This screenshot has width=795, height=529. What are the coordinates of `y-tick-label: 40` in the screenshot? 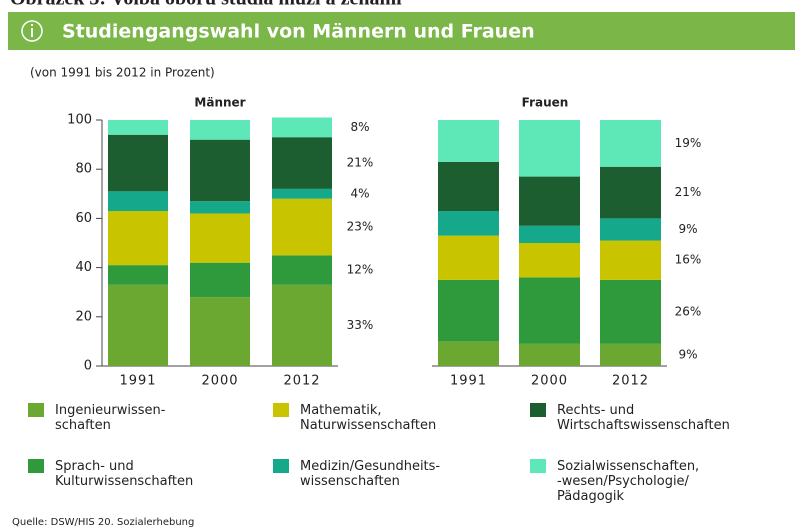 It's located at (83, 267).